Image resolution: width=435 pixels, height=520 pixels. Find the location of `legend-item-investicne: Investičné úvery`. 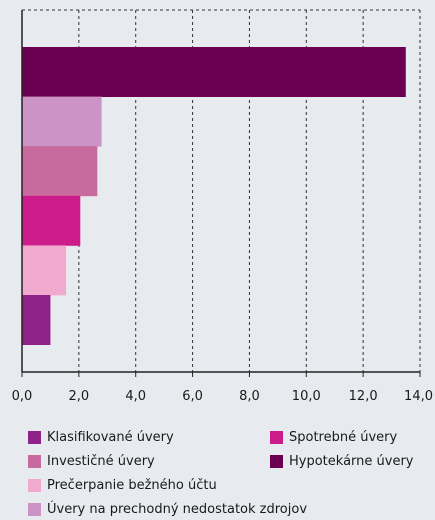

legend-item-investicne: Investičné úvery is located at coordinates (91, 461).